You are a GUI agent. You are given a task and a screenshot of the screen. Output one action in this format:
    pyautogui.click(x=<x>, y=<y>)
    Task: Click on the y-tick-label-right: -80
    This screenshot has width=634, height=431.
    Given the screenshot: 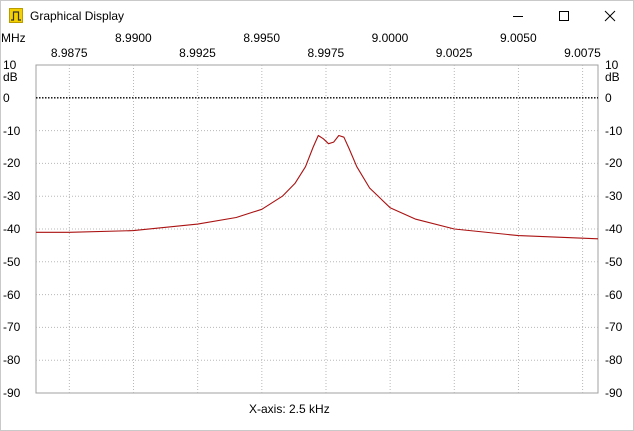 What is the action you would take?
    pyautogui.click(x=614, y=360)
    